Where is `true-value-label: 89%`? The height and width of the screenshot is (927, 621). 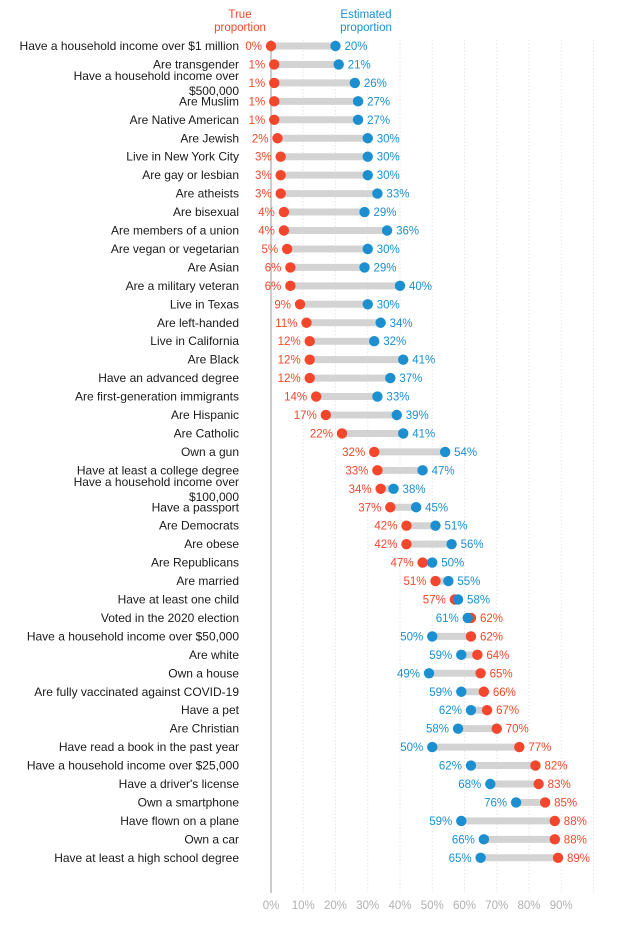
true-value-label: 89% is located at coordinates (578, 859).